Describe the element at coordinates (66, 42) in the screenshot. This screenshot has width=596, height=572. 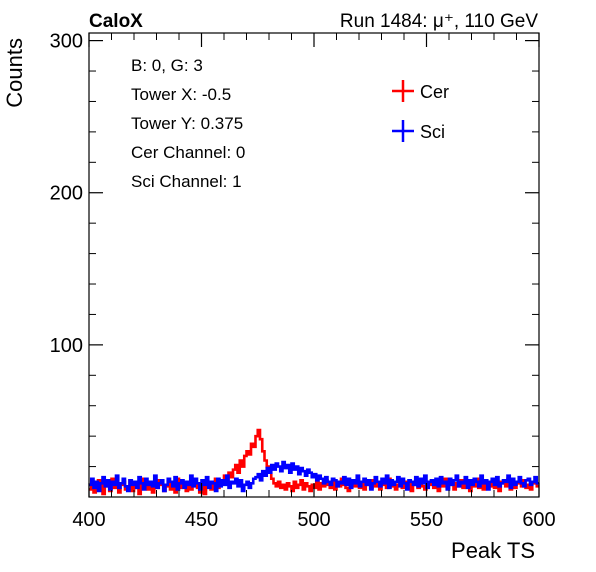
I see `y-tick-label: 300` at that location.